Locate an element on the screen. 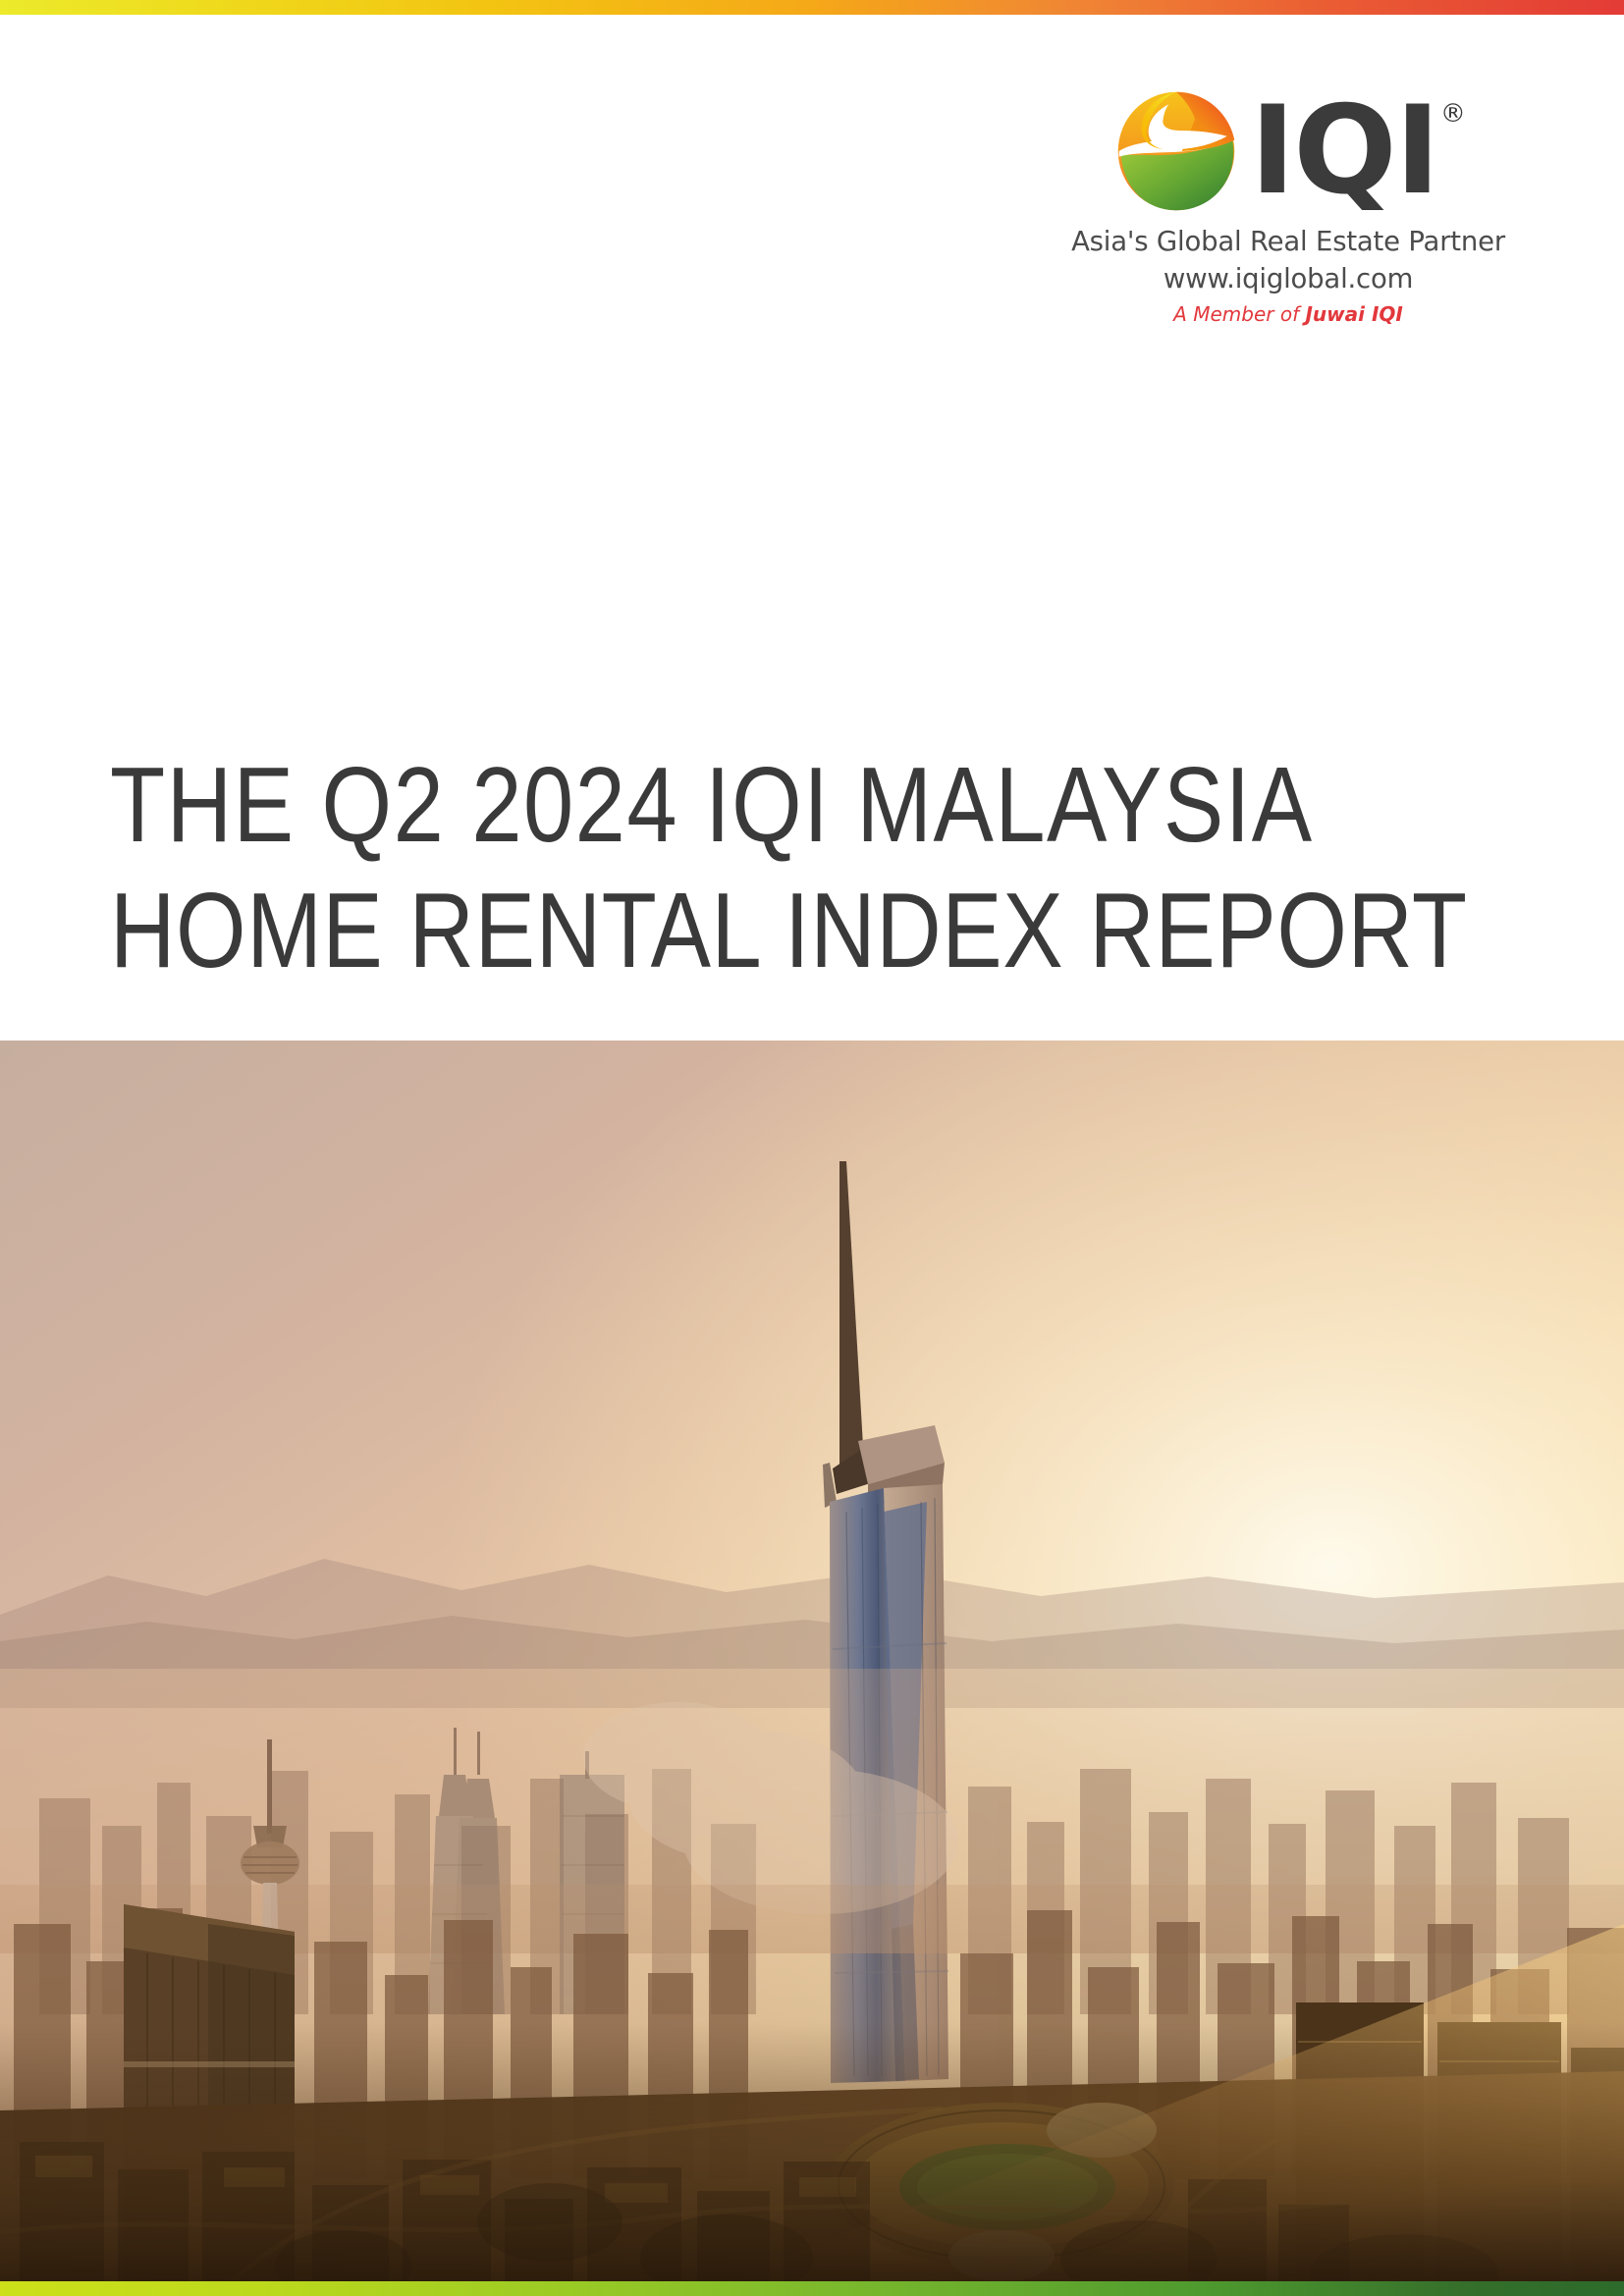  iqi-wordmark: IQI ® is located at coordinates (1358, 151).